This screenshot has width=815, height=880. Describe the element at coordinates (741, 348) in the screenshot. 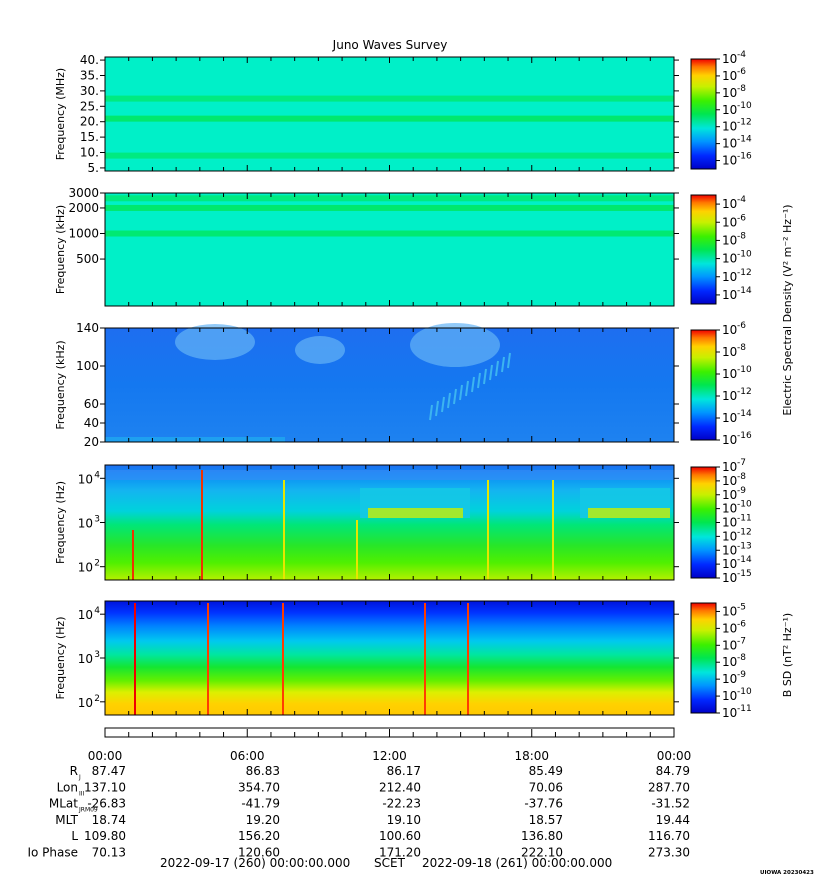

I see `colorbar-tick-exponent: -8` at that location.